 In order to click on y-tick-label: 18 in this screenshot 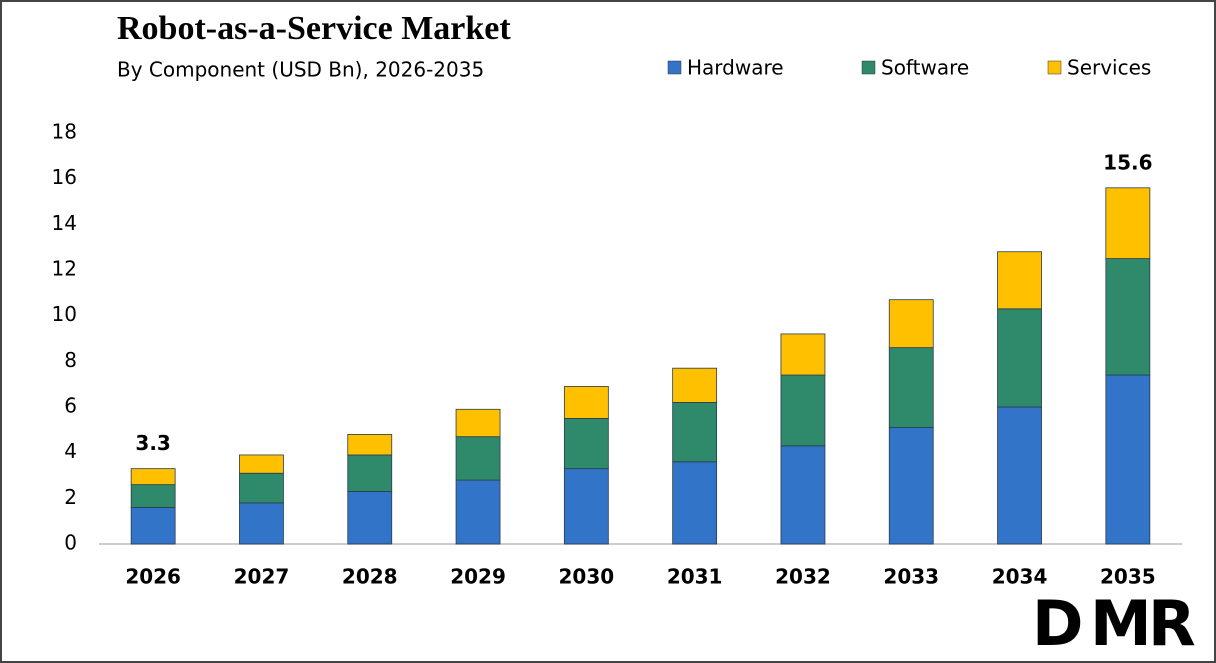, I will do `click(64, 132)`.